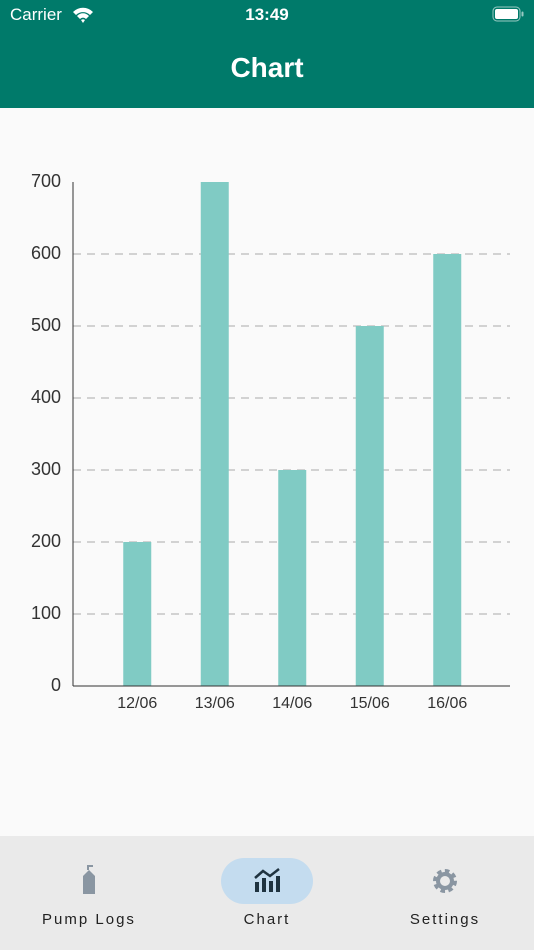 The image size is (534, 950). Describe the element at coordinates (89, 879) in the screenshot. I see `pump-icon` at that location.